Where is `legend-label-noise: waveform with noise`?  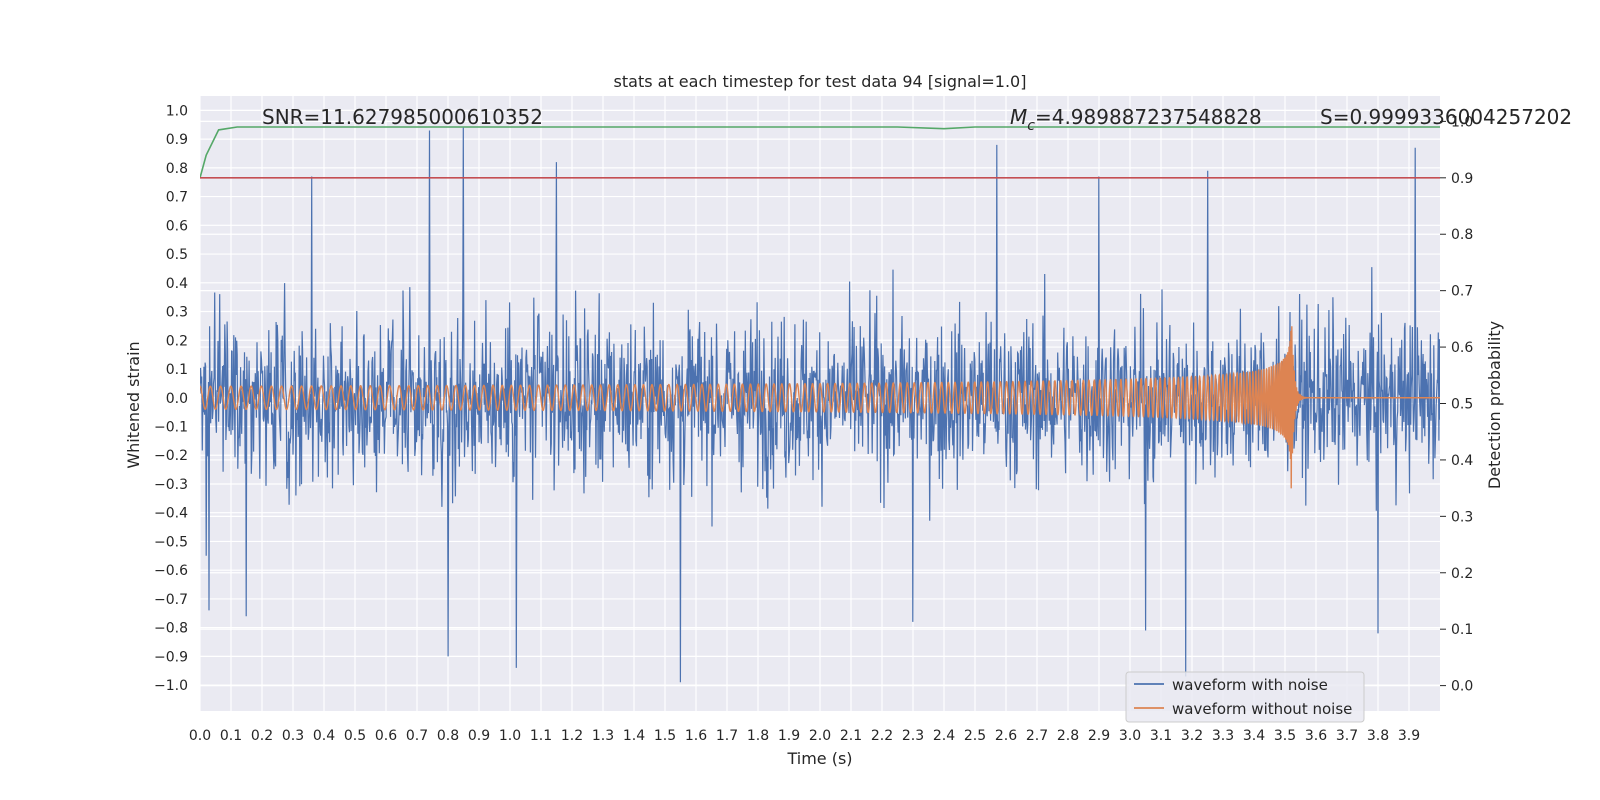
legend-label-noise: waveform with noise is located at coordinates (1250, 685).